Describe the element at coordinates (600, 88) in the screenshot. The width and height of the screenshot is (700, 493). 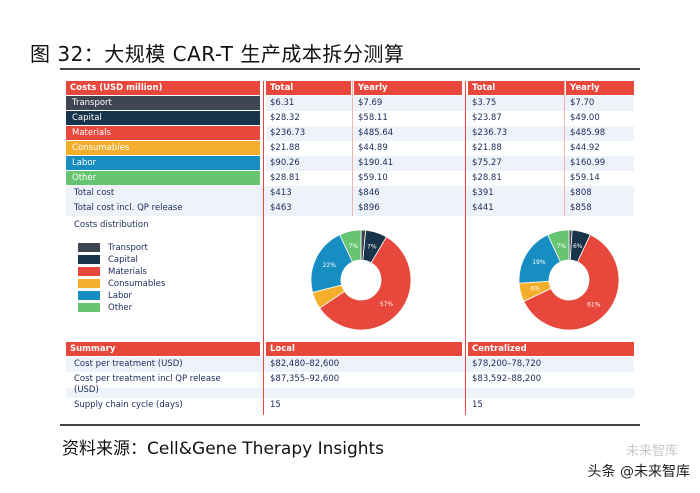
I see `header-central-yearly: Yearly` at that location.